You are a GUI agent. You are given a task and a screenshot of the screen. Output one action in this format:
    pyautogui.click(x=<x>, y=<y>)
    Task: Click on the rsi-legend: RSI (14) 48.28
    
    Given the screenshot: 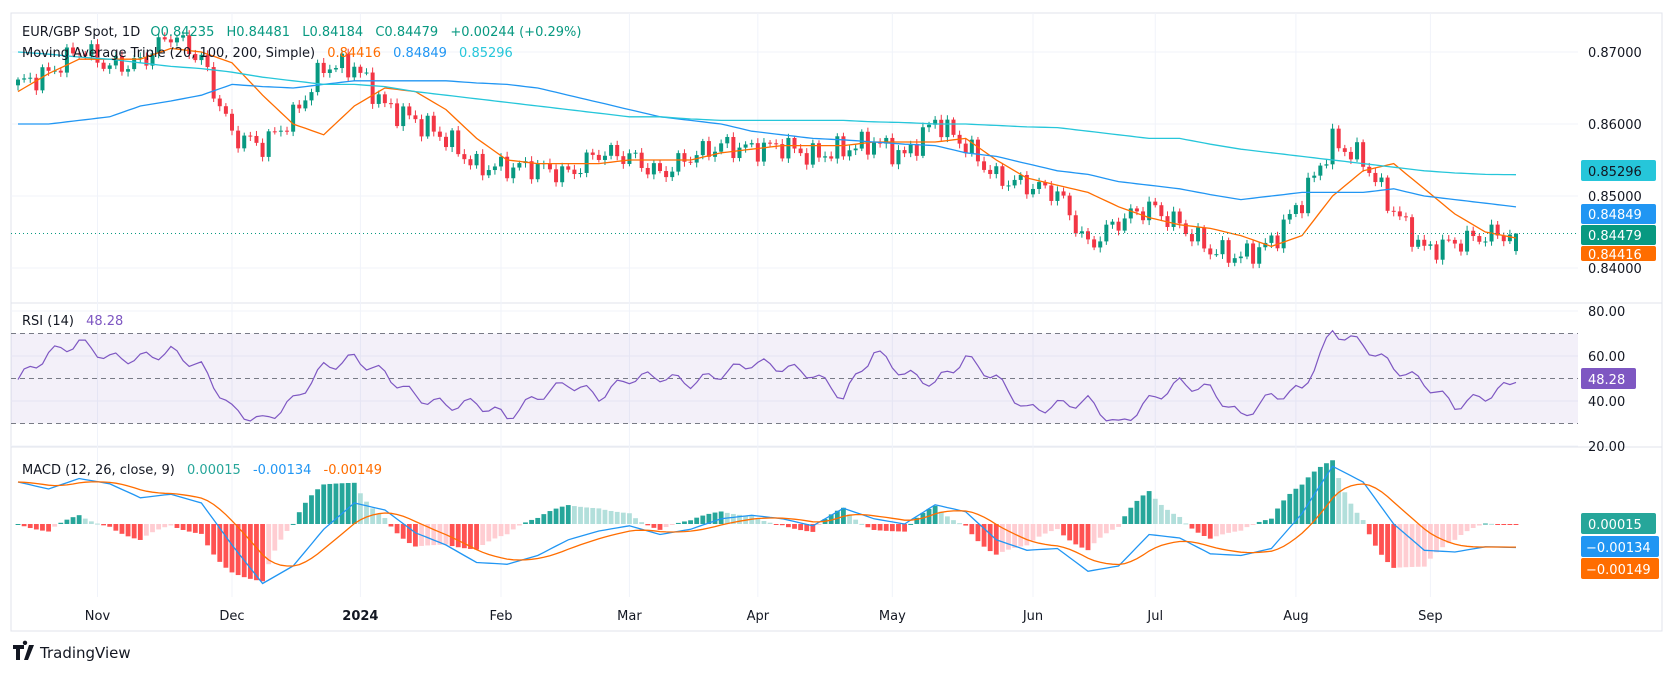 What is the action you would take?
    pyautogui.click(x=72, y=321)
    